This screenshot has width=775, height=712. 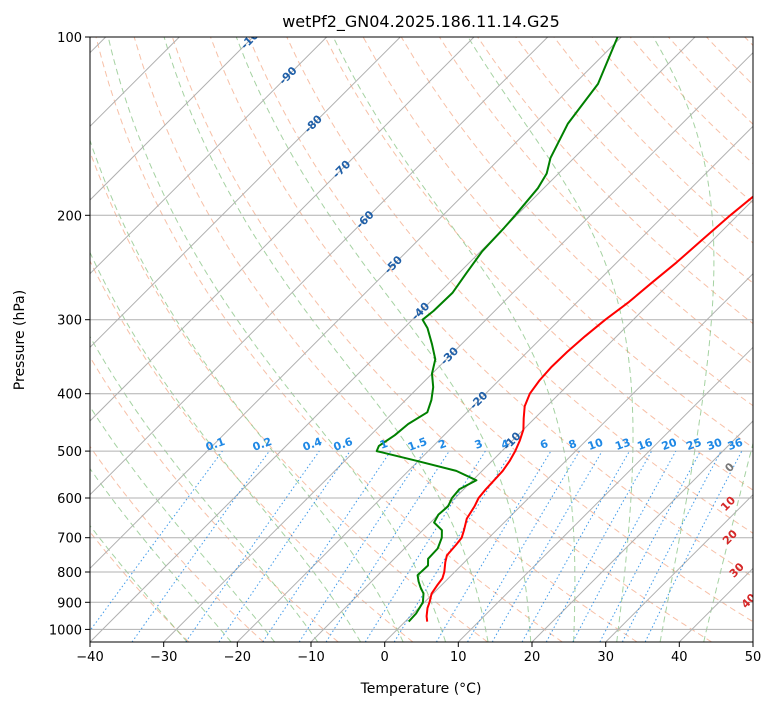 I want to click on x-tick-label: −10, so click(x=310, y=657).